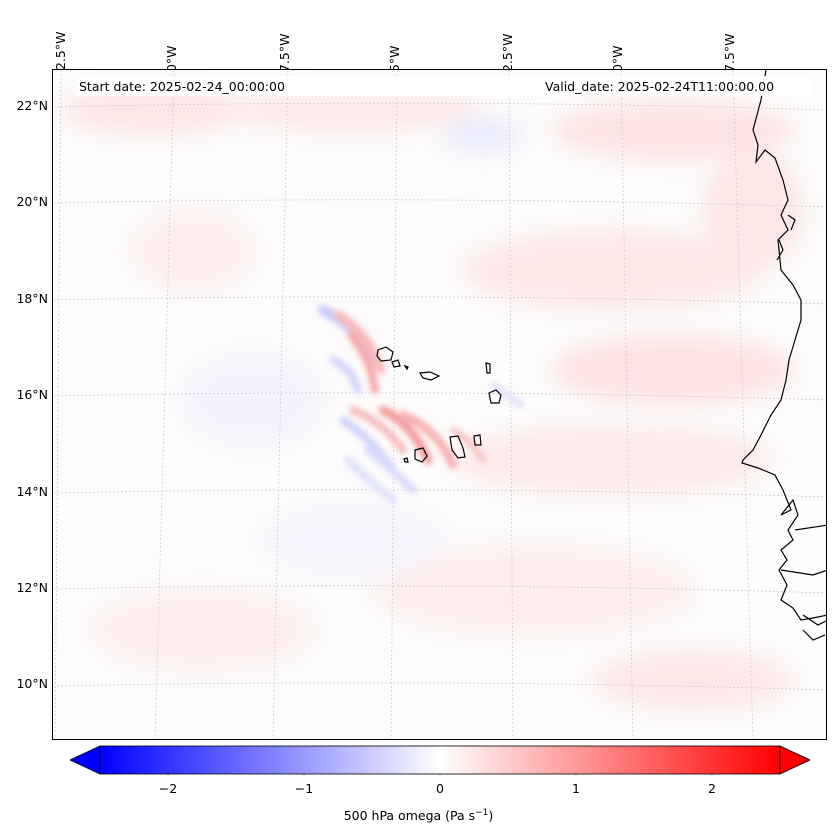  I want to click on colorbar-title: 500 hPa omega (Pa s−1), so click(418, 815).